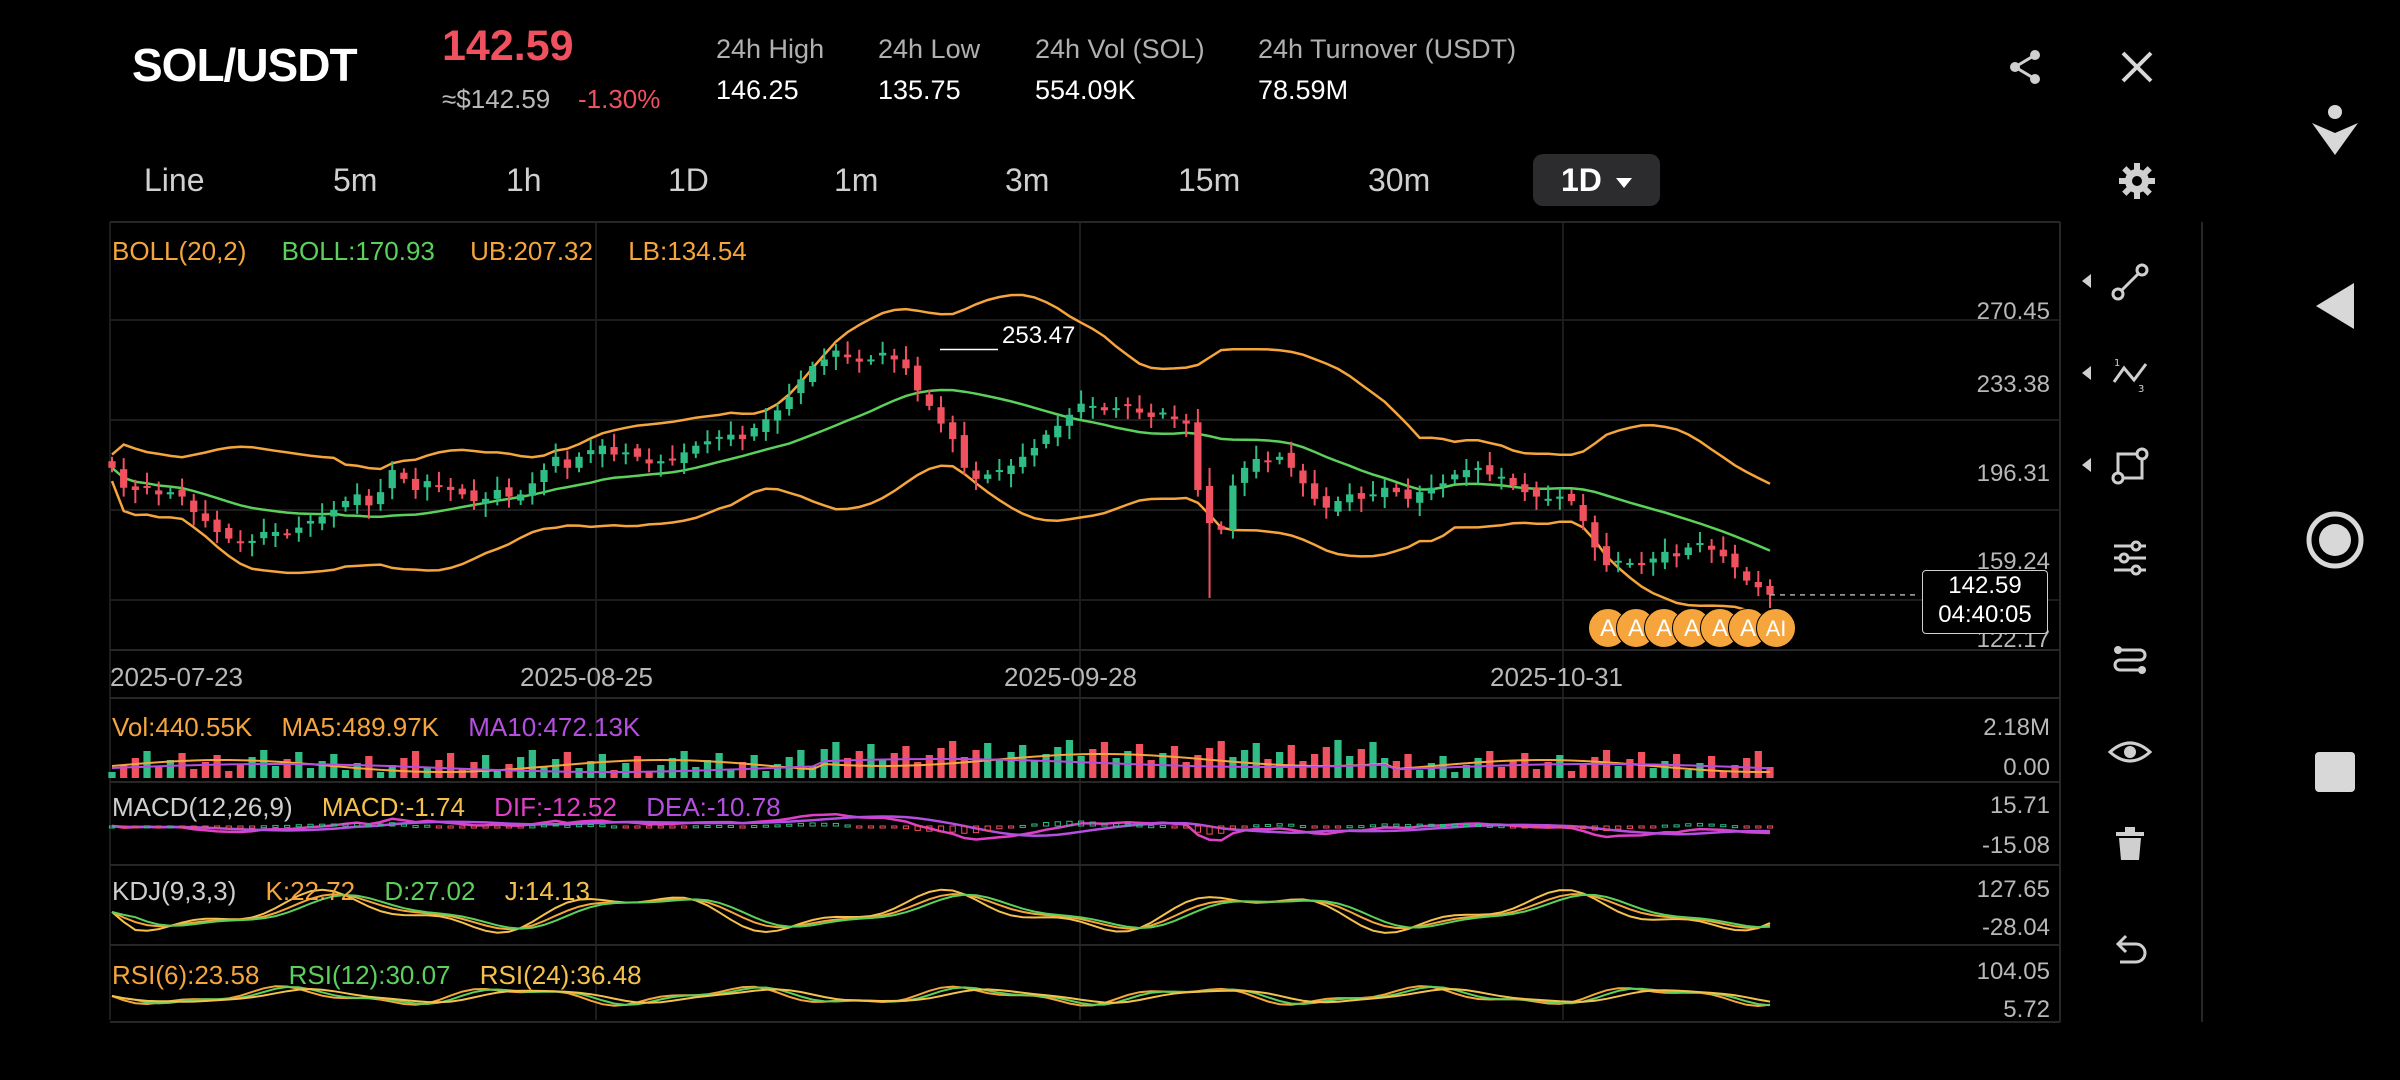 The height and width of the screenshot is (1080, 2400). Describe the element at coordinates (2130, 558) in the screenshot. I see `indicator-settings-icon` at that location.